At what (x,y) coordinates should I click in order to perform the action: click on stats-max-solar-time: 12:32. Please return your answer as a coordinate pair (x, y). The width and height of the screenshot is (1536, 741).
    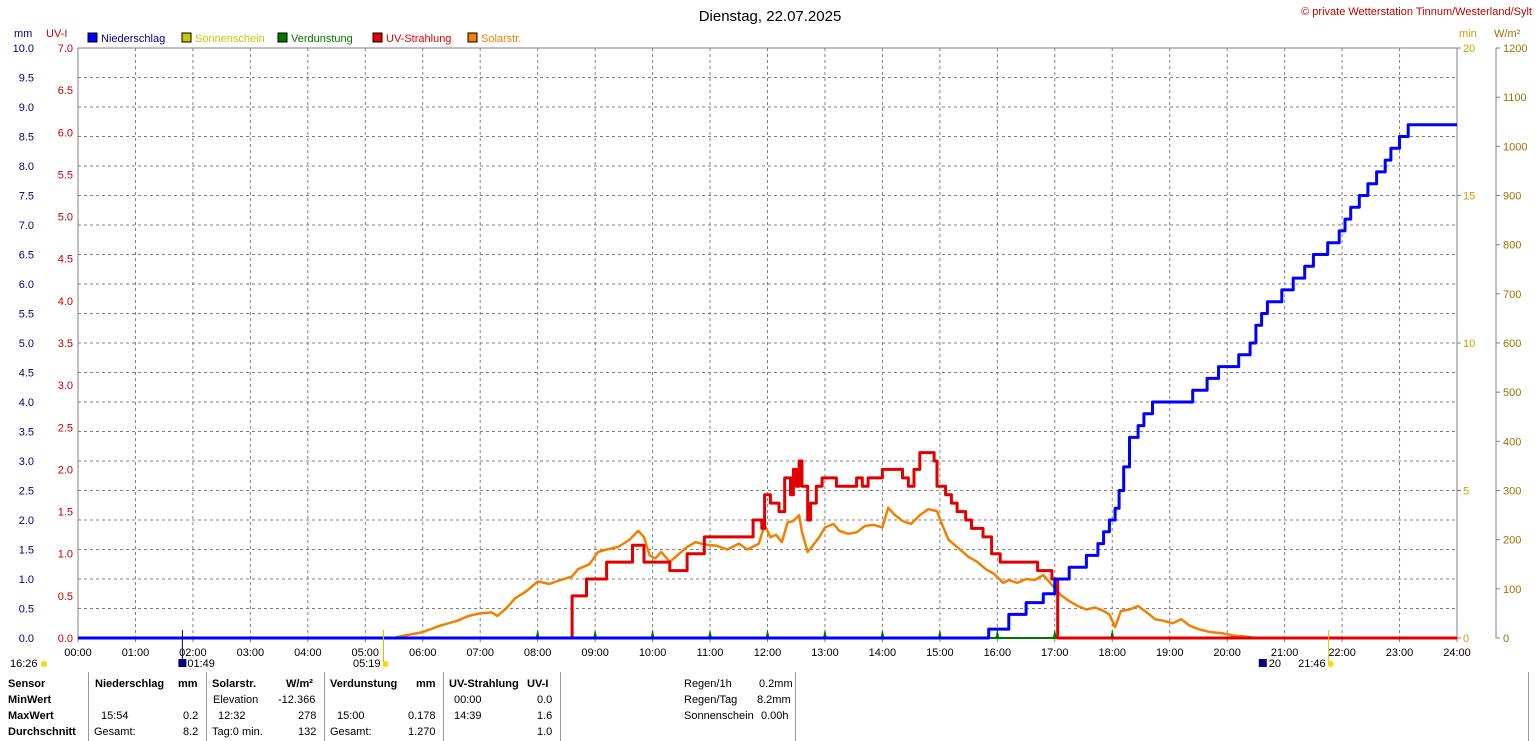
    Looking at the image, I should click on (232, 716).